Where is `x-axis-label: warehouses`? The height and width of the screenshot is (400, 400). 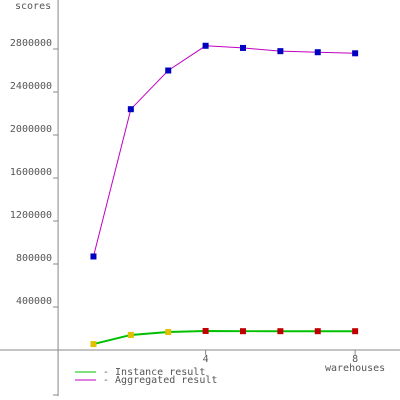
x-axis-label: warehouses is located at coordinates (355, 368).